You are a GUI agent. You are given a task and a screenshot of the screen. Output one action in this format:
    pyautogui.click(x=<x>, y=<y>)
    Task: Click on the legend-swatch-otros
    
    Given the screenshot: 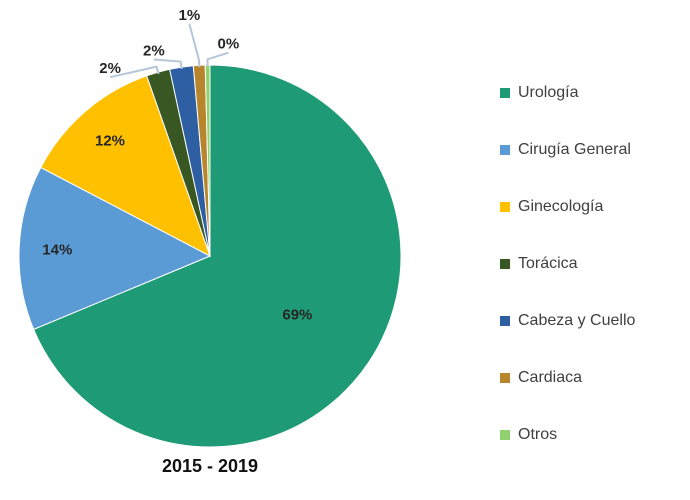 What is the action you would take?
    pyautogui.click(x=505, y=434)
    